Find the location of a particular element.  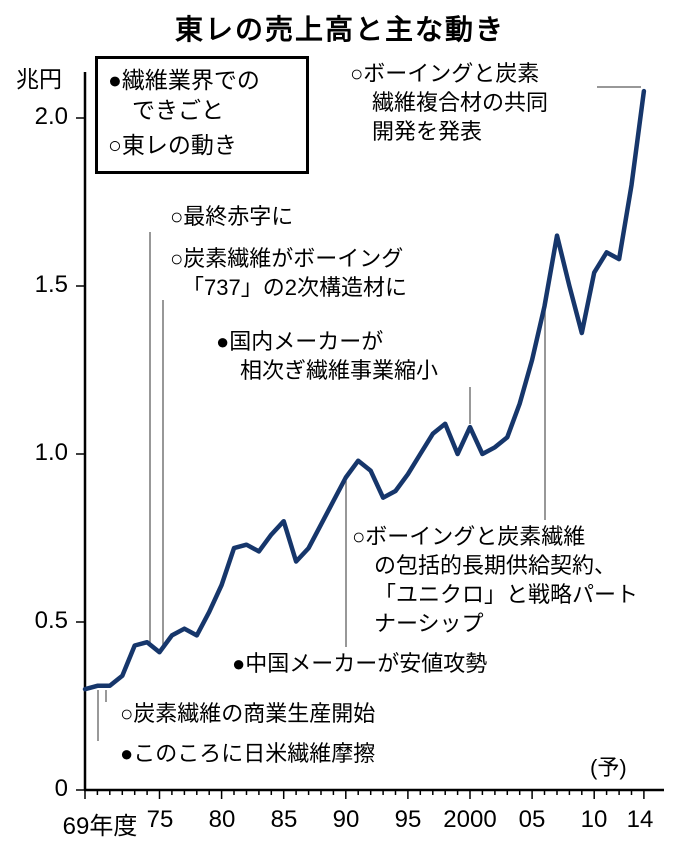

annotation-china-makers-low-price: ●中国メーカーが安値攻勢 is located at coordinates (359, 663).